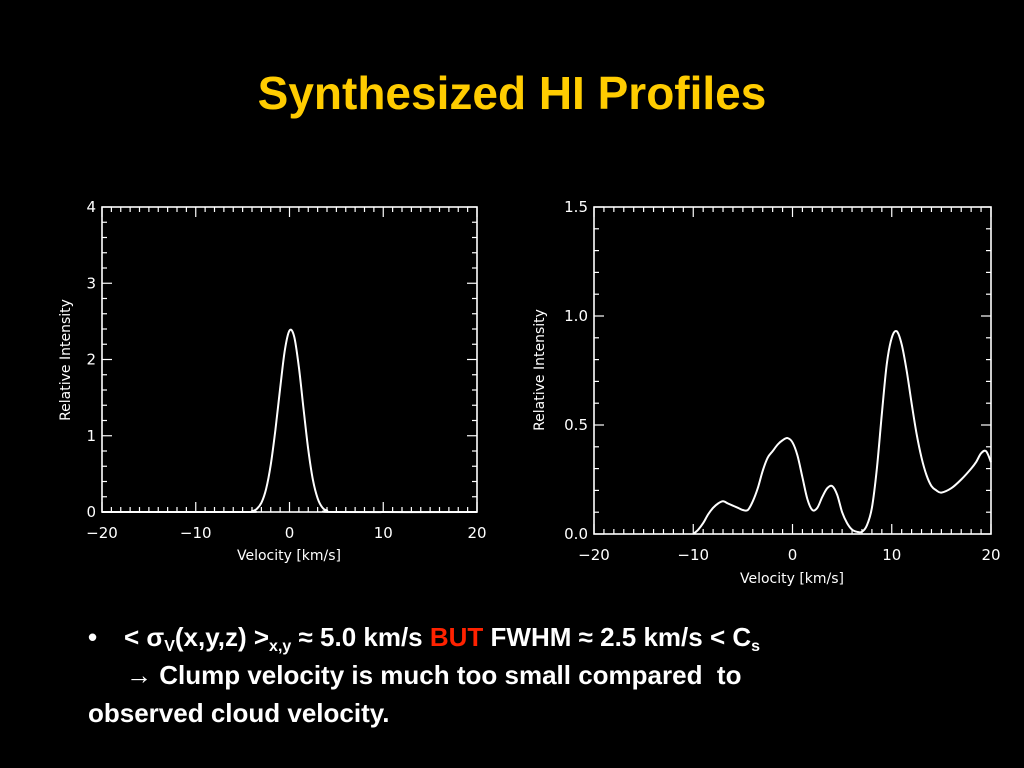  What do you see at coordinates (290, 533) in the screenshot?
I see `left-chart-xtick-label: 0` at bounding box center [290, 533].